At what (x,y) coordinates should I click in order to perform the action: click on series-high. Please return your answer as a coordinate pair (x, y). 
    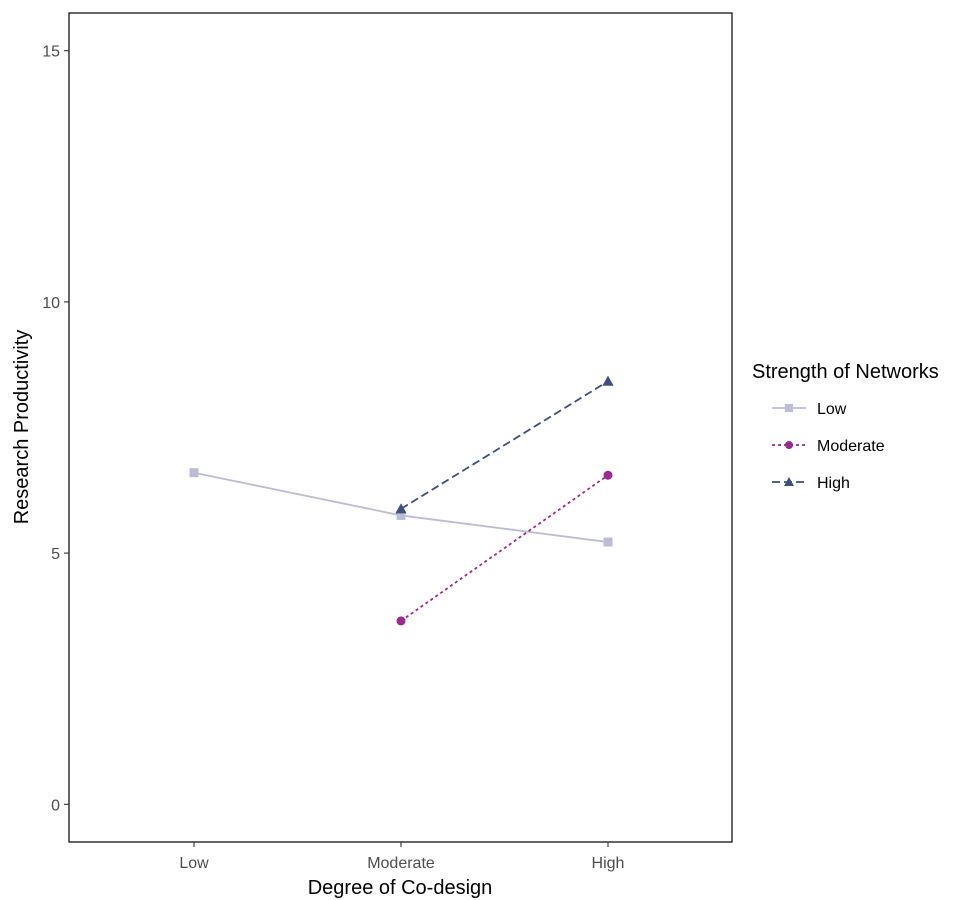
    Looking at the image, I should click on (504, 444).